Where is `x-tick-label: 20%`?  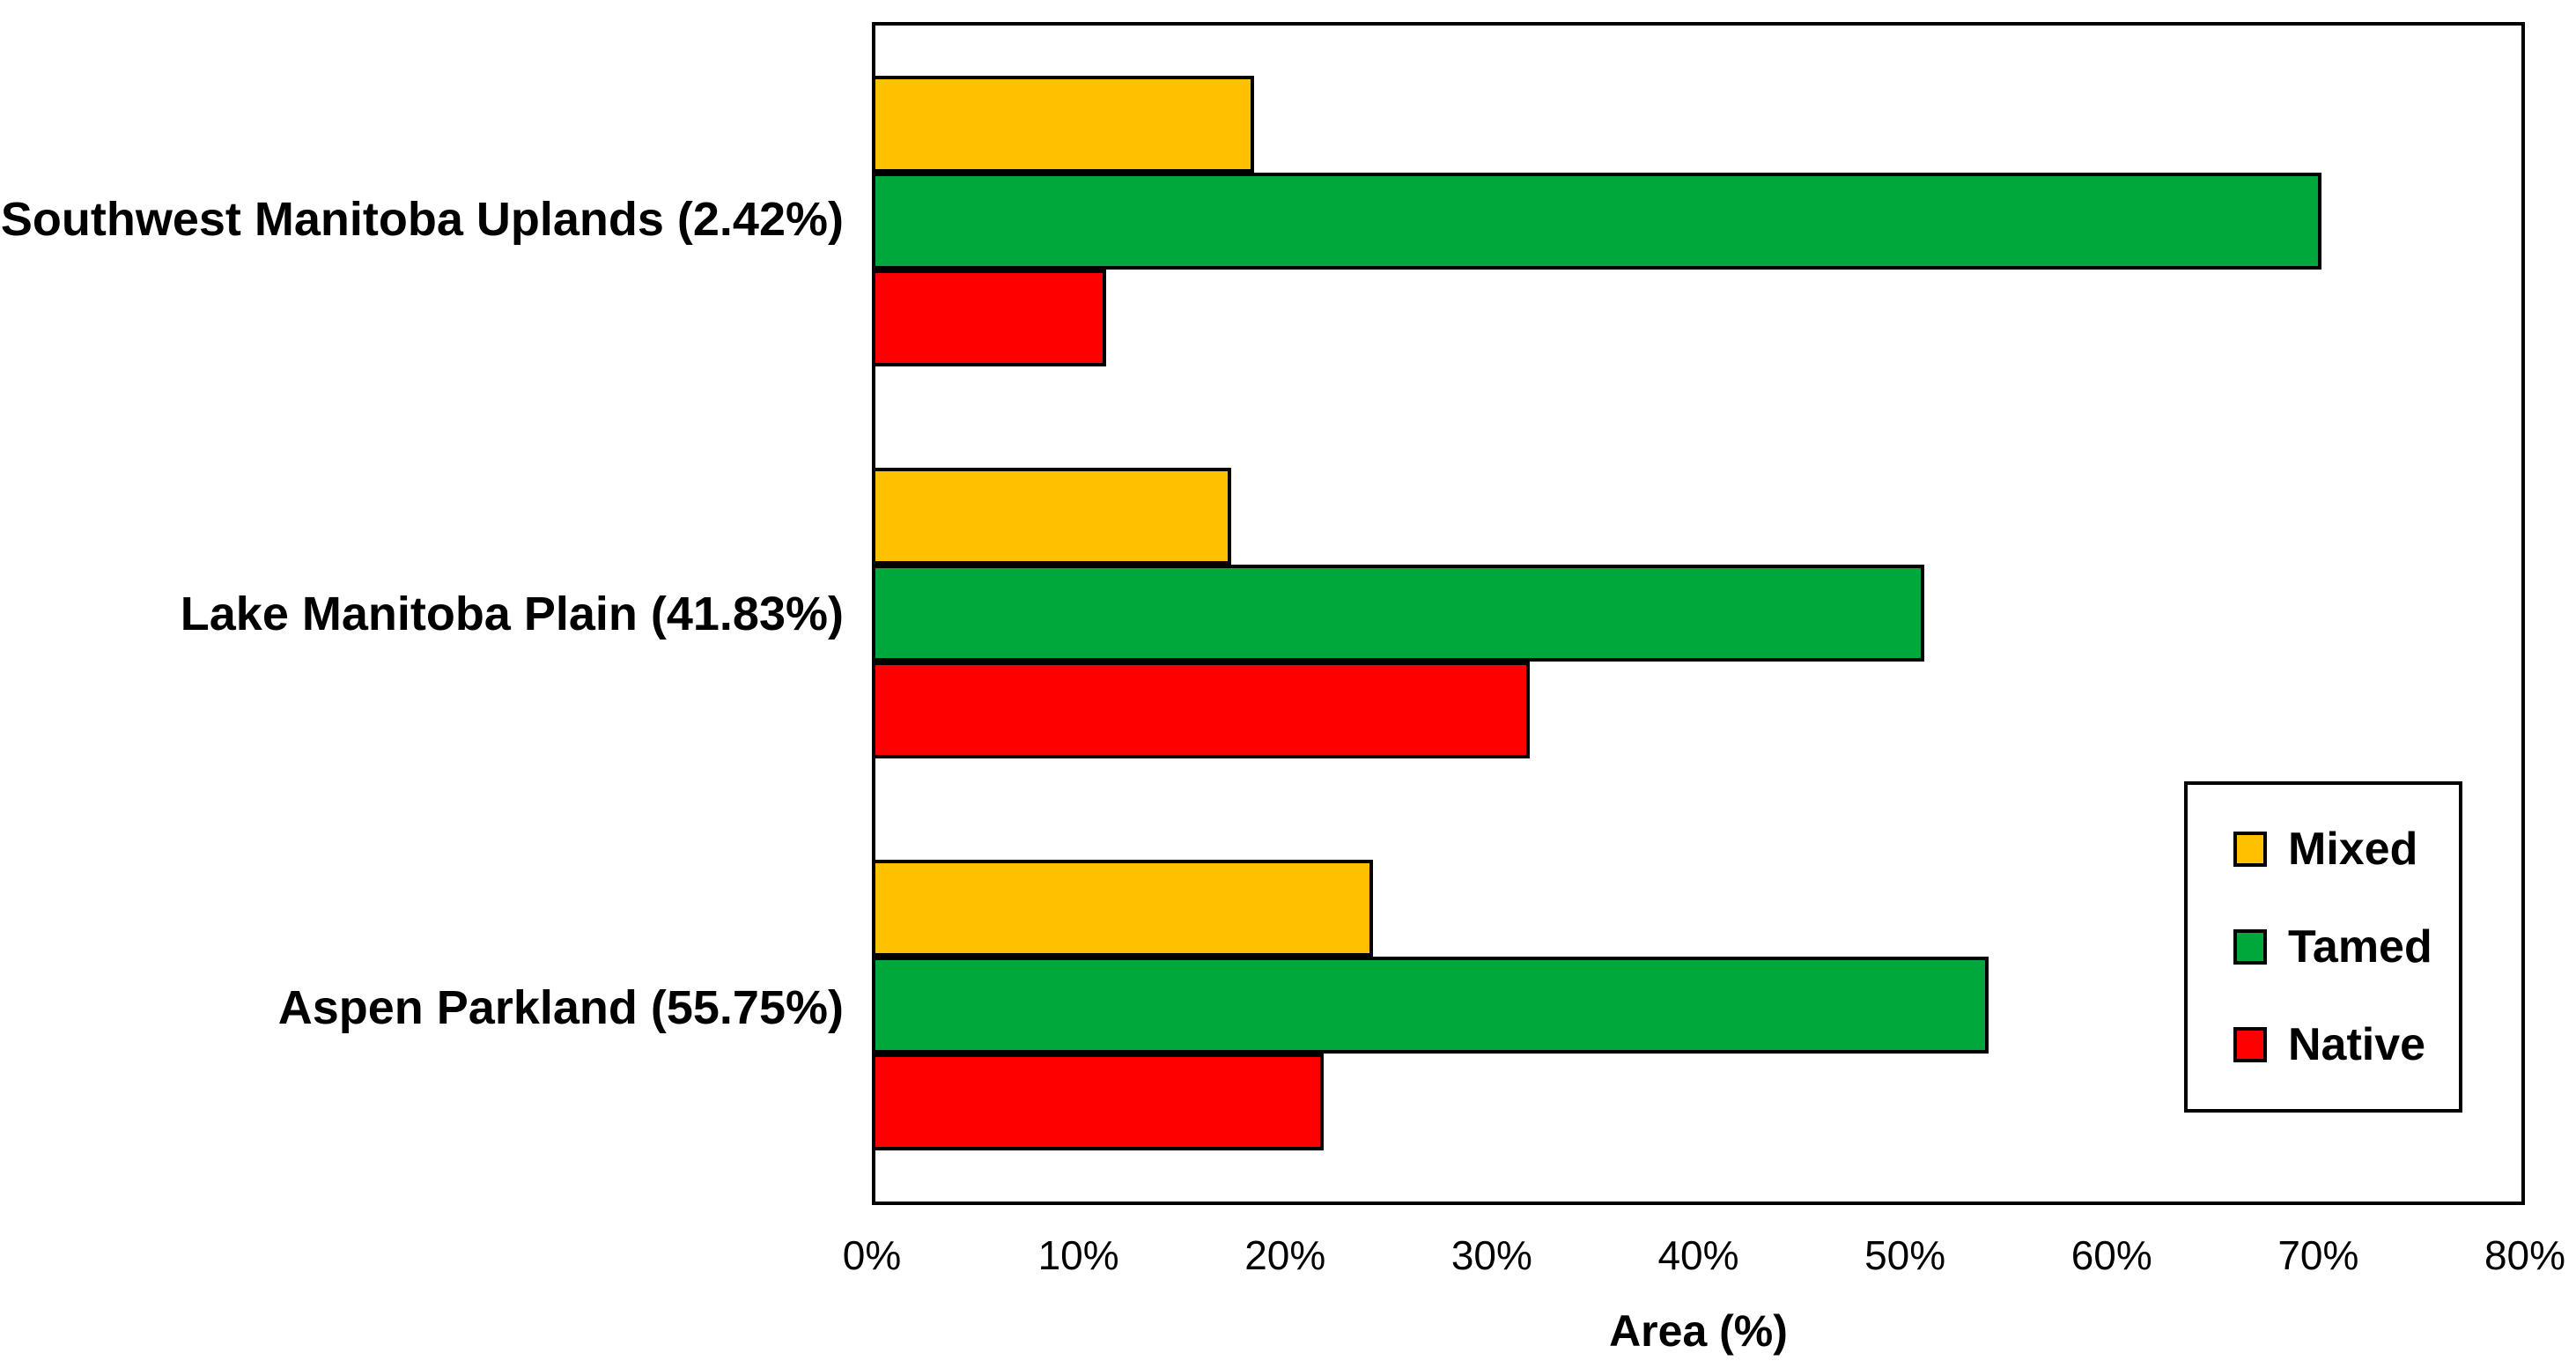 x-tick-label: 20% is located at coordinates (1285, 1255).